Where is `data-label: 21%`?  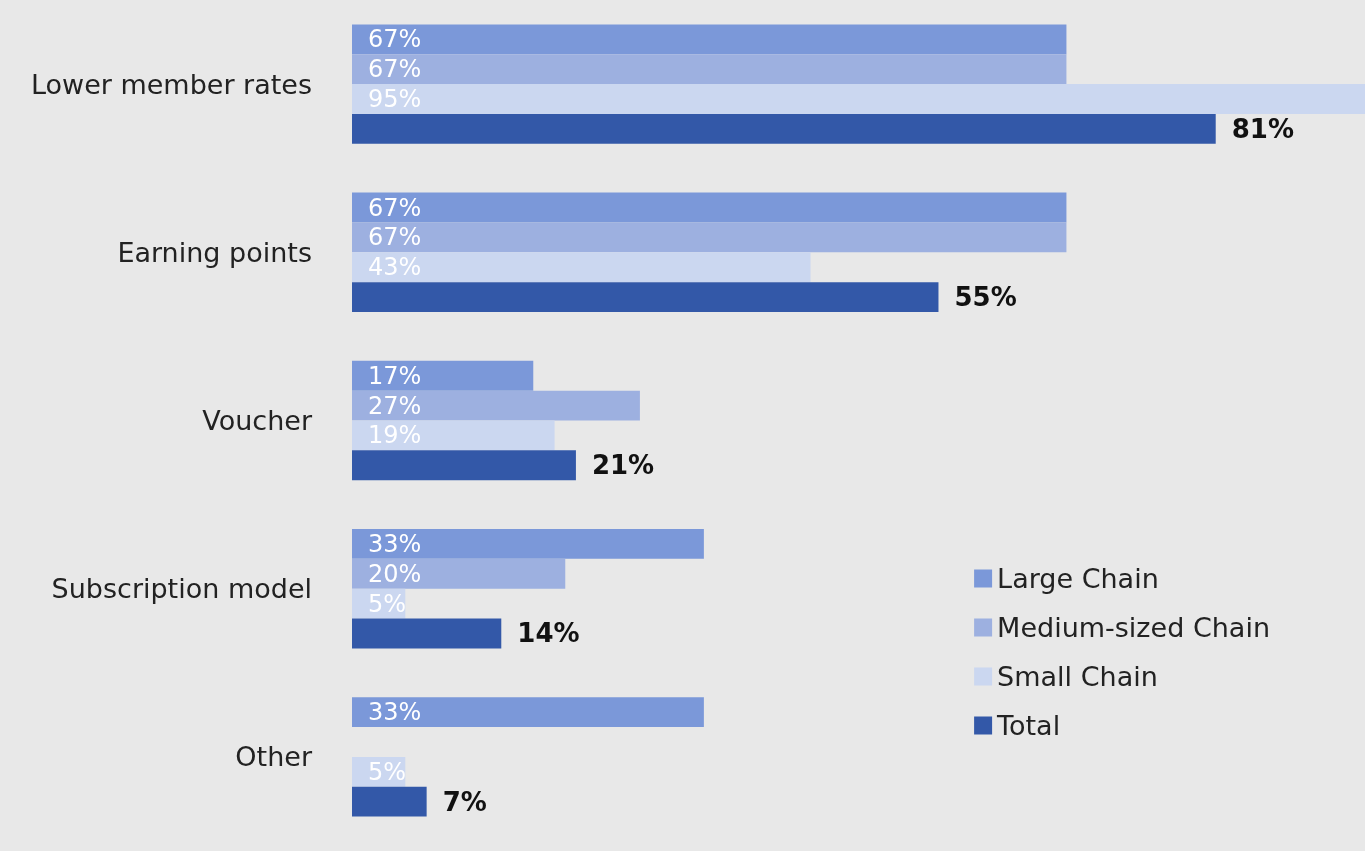
data-label: 21% is located at coordinates (623, 465).